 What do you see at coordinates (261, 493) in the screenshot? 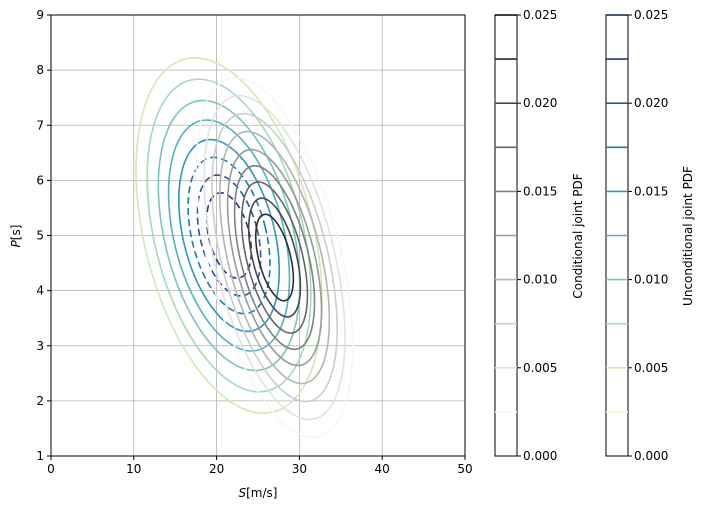
I see `x-axis-label-units: [m/s]` at bounding box center [261, 493].